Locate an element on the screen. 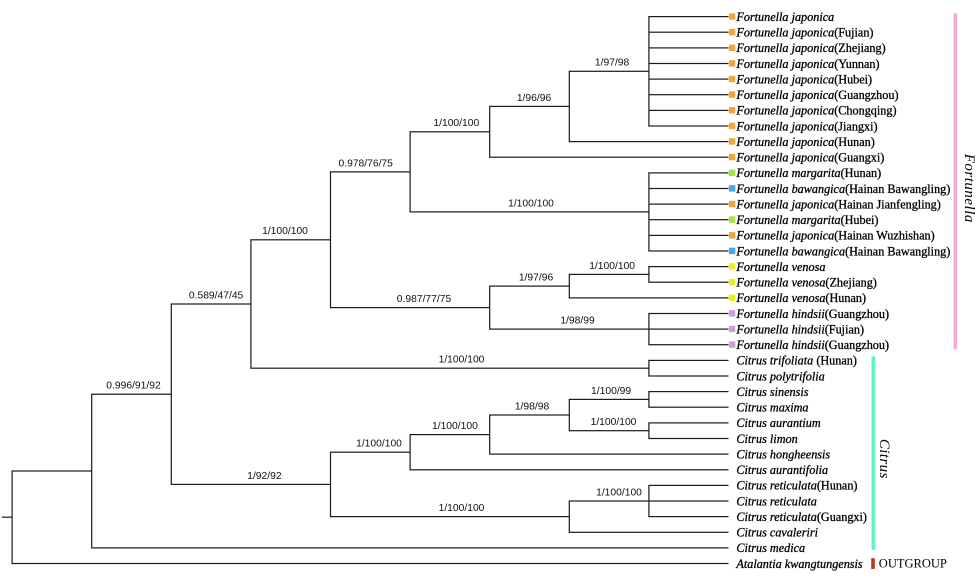 The width and height of the screenshot is (979, 576). svg-text:Fortunella japonica(Hainan Jia: Fortunella japonica(Hainan Jianfengling) is located at coordinates (837, 204).